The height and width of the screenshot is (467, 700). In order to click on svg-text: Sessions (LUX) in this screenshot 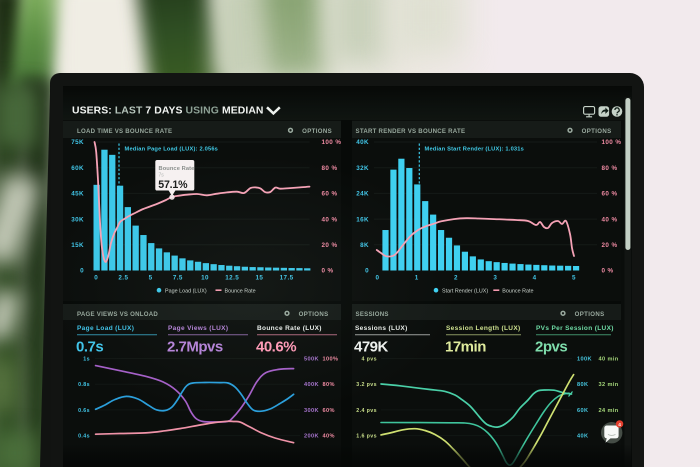, I will do `click(381, 328)`.